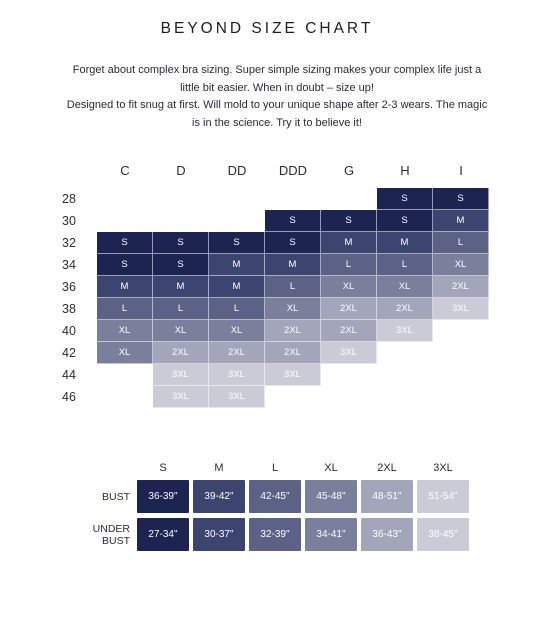 Image resolution: width=534 pixels, height=620 pixels. What do you see at coordinates (69, 243) in the screenshot?
I see `band-header-32: 32` at bounding box center [69, 243].